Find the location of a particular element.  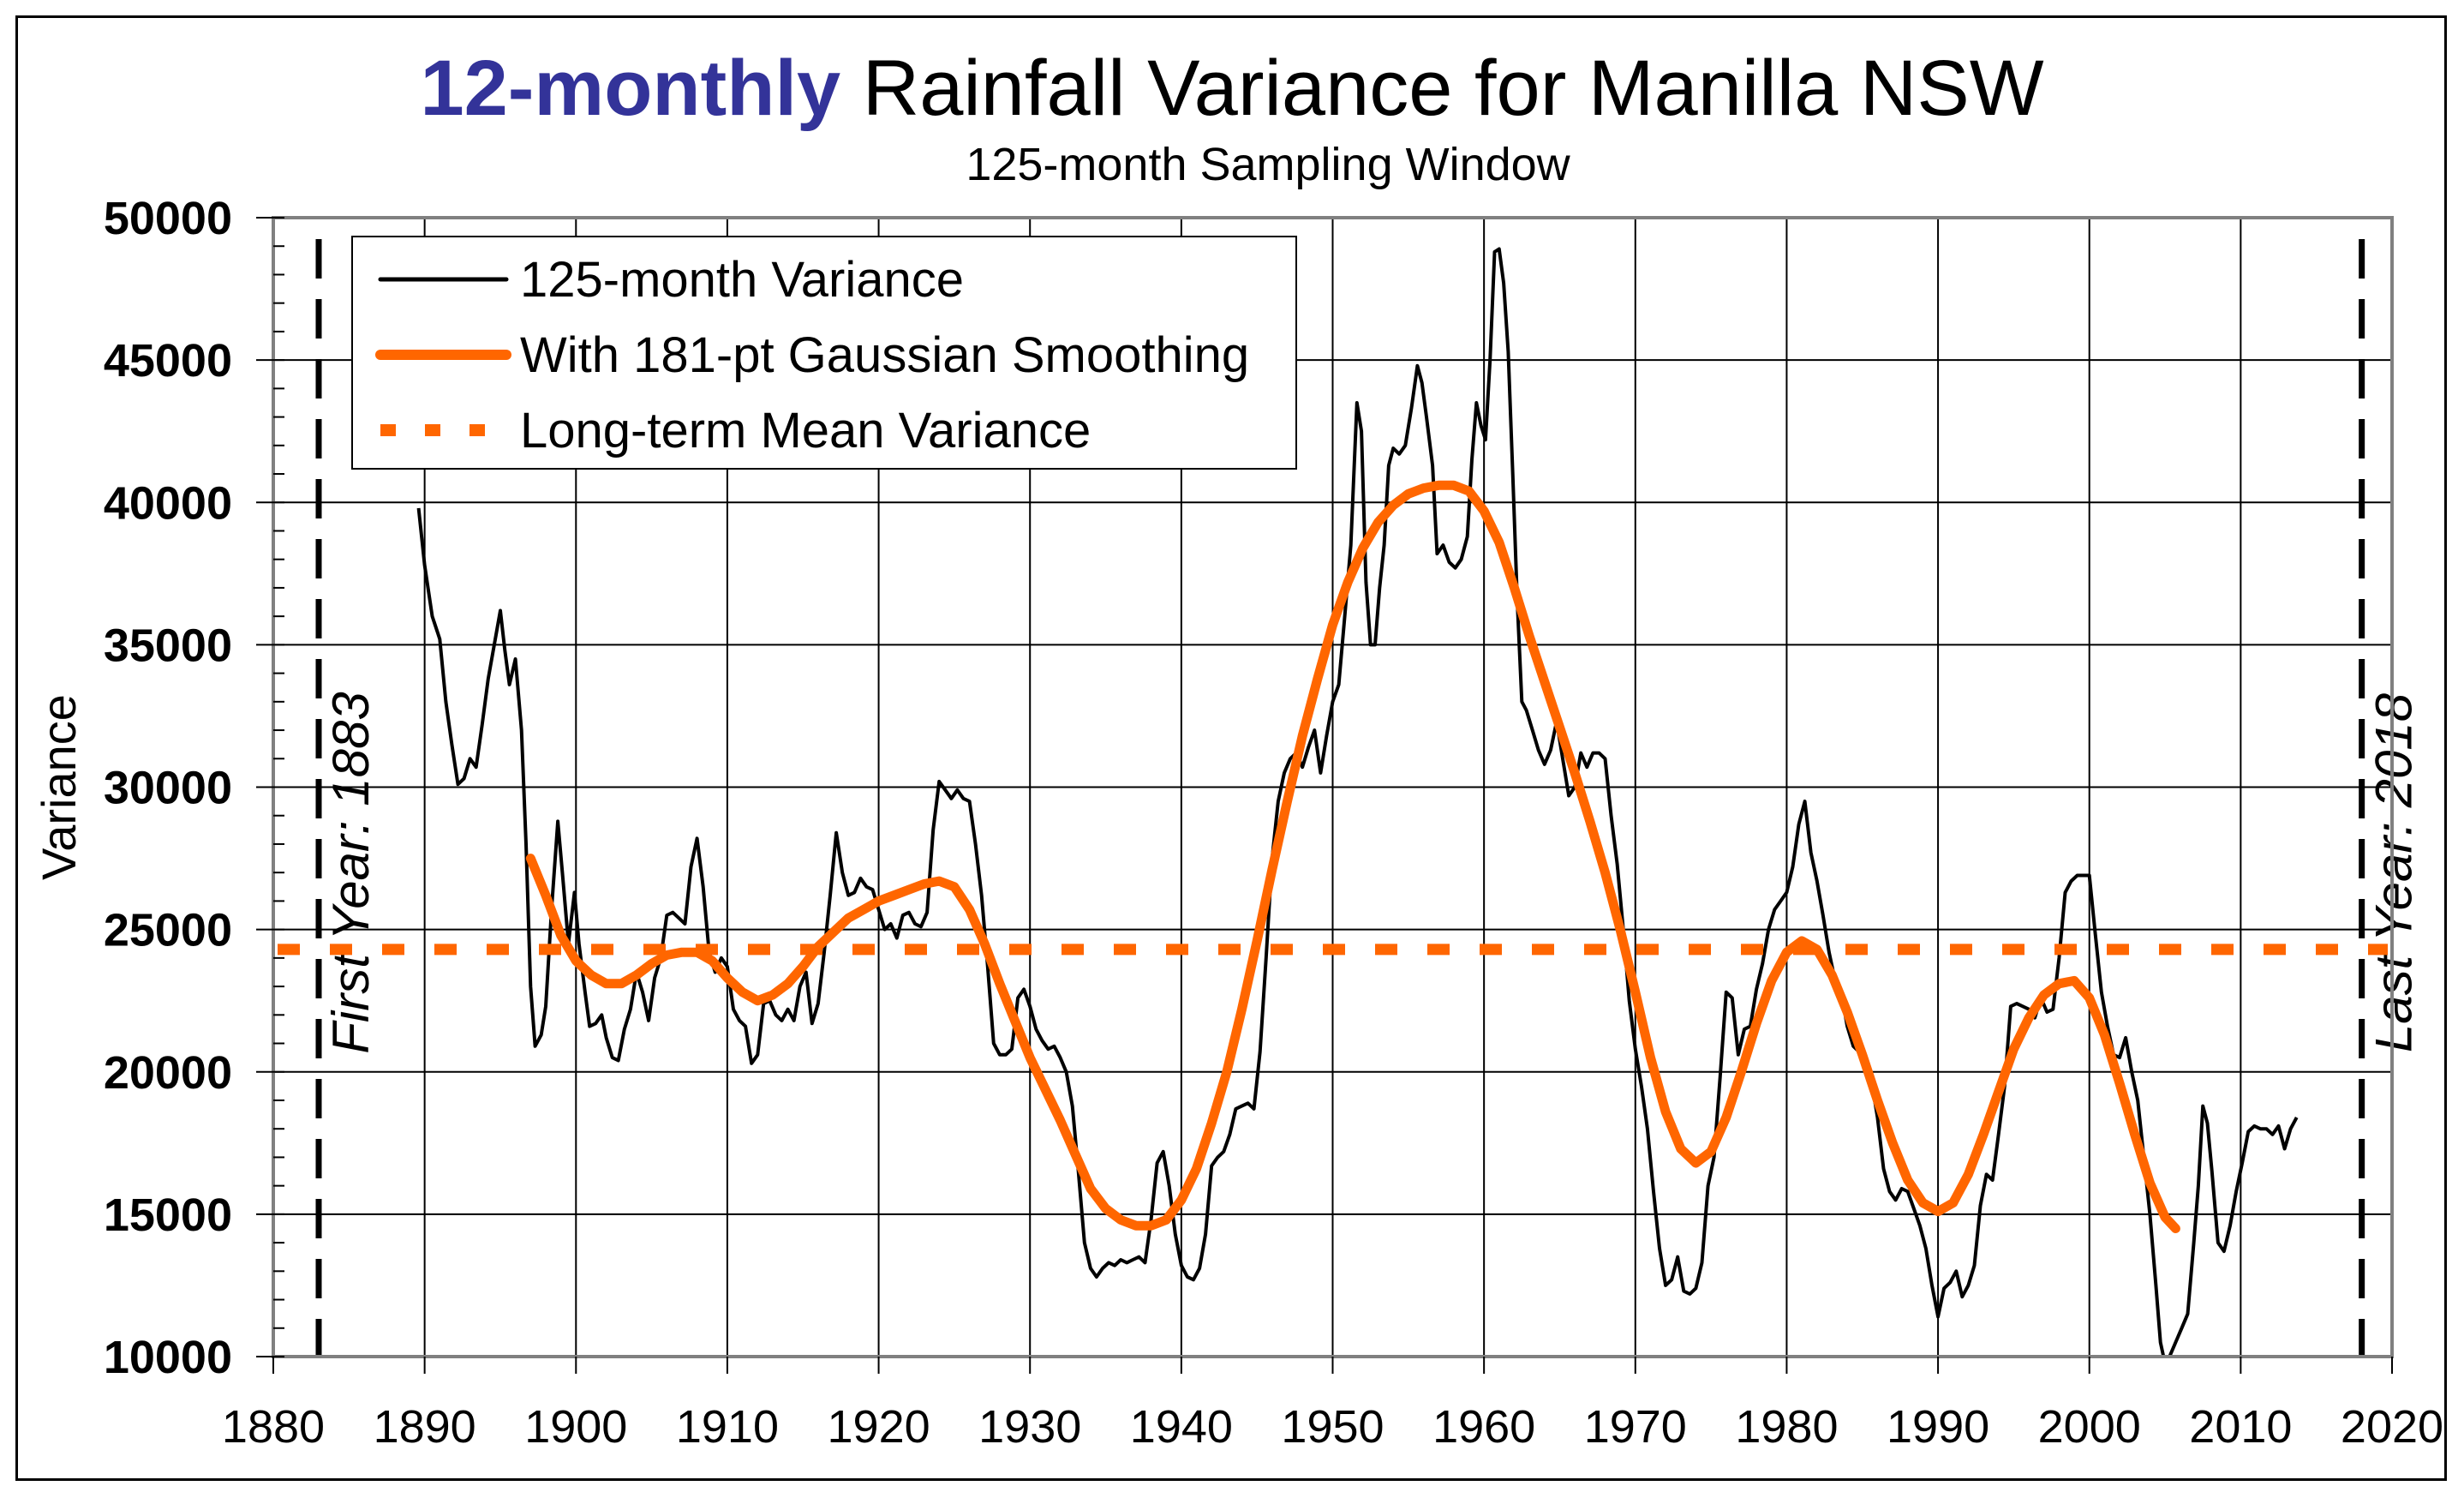

y-tick-label: 40000 is located at coordinates (168, 503).